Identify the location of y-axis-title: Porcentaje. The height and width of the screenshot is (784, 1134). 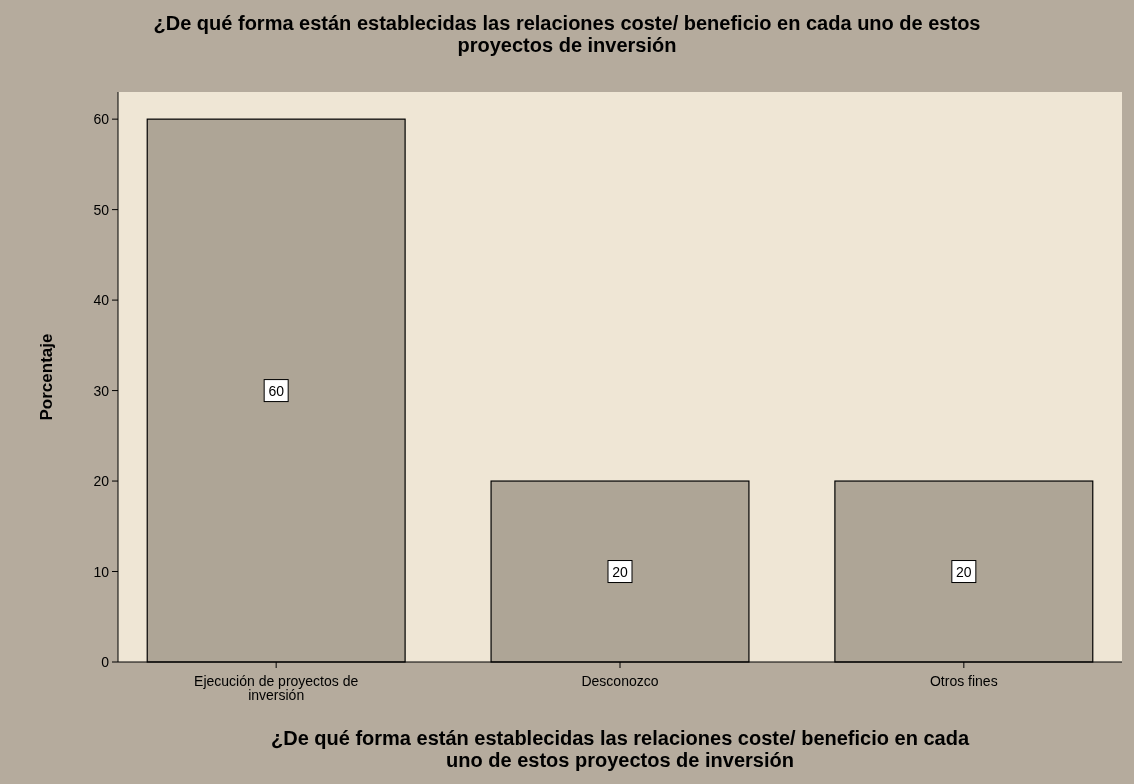
(46, 377).